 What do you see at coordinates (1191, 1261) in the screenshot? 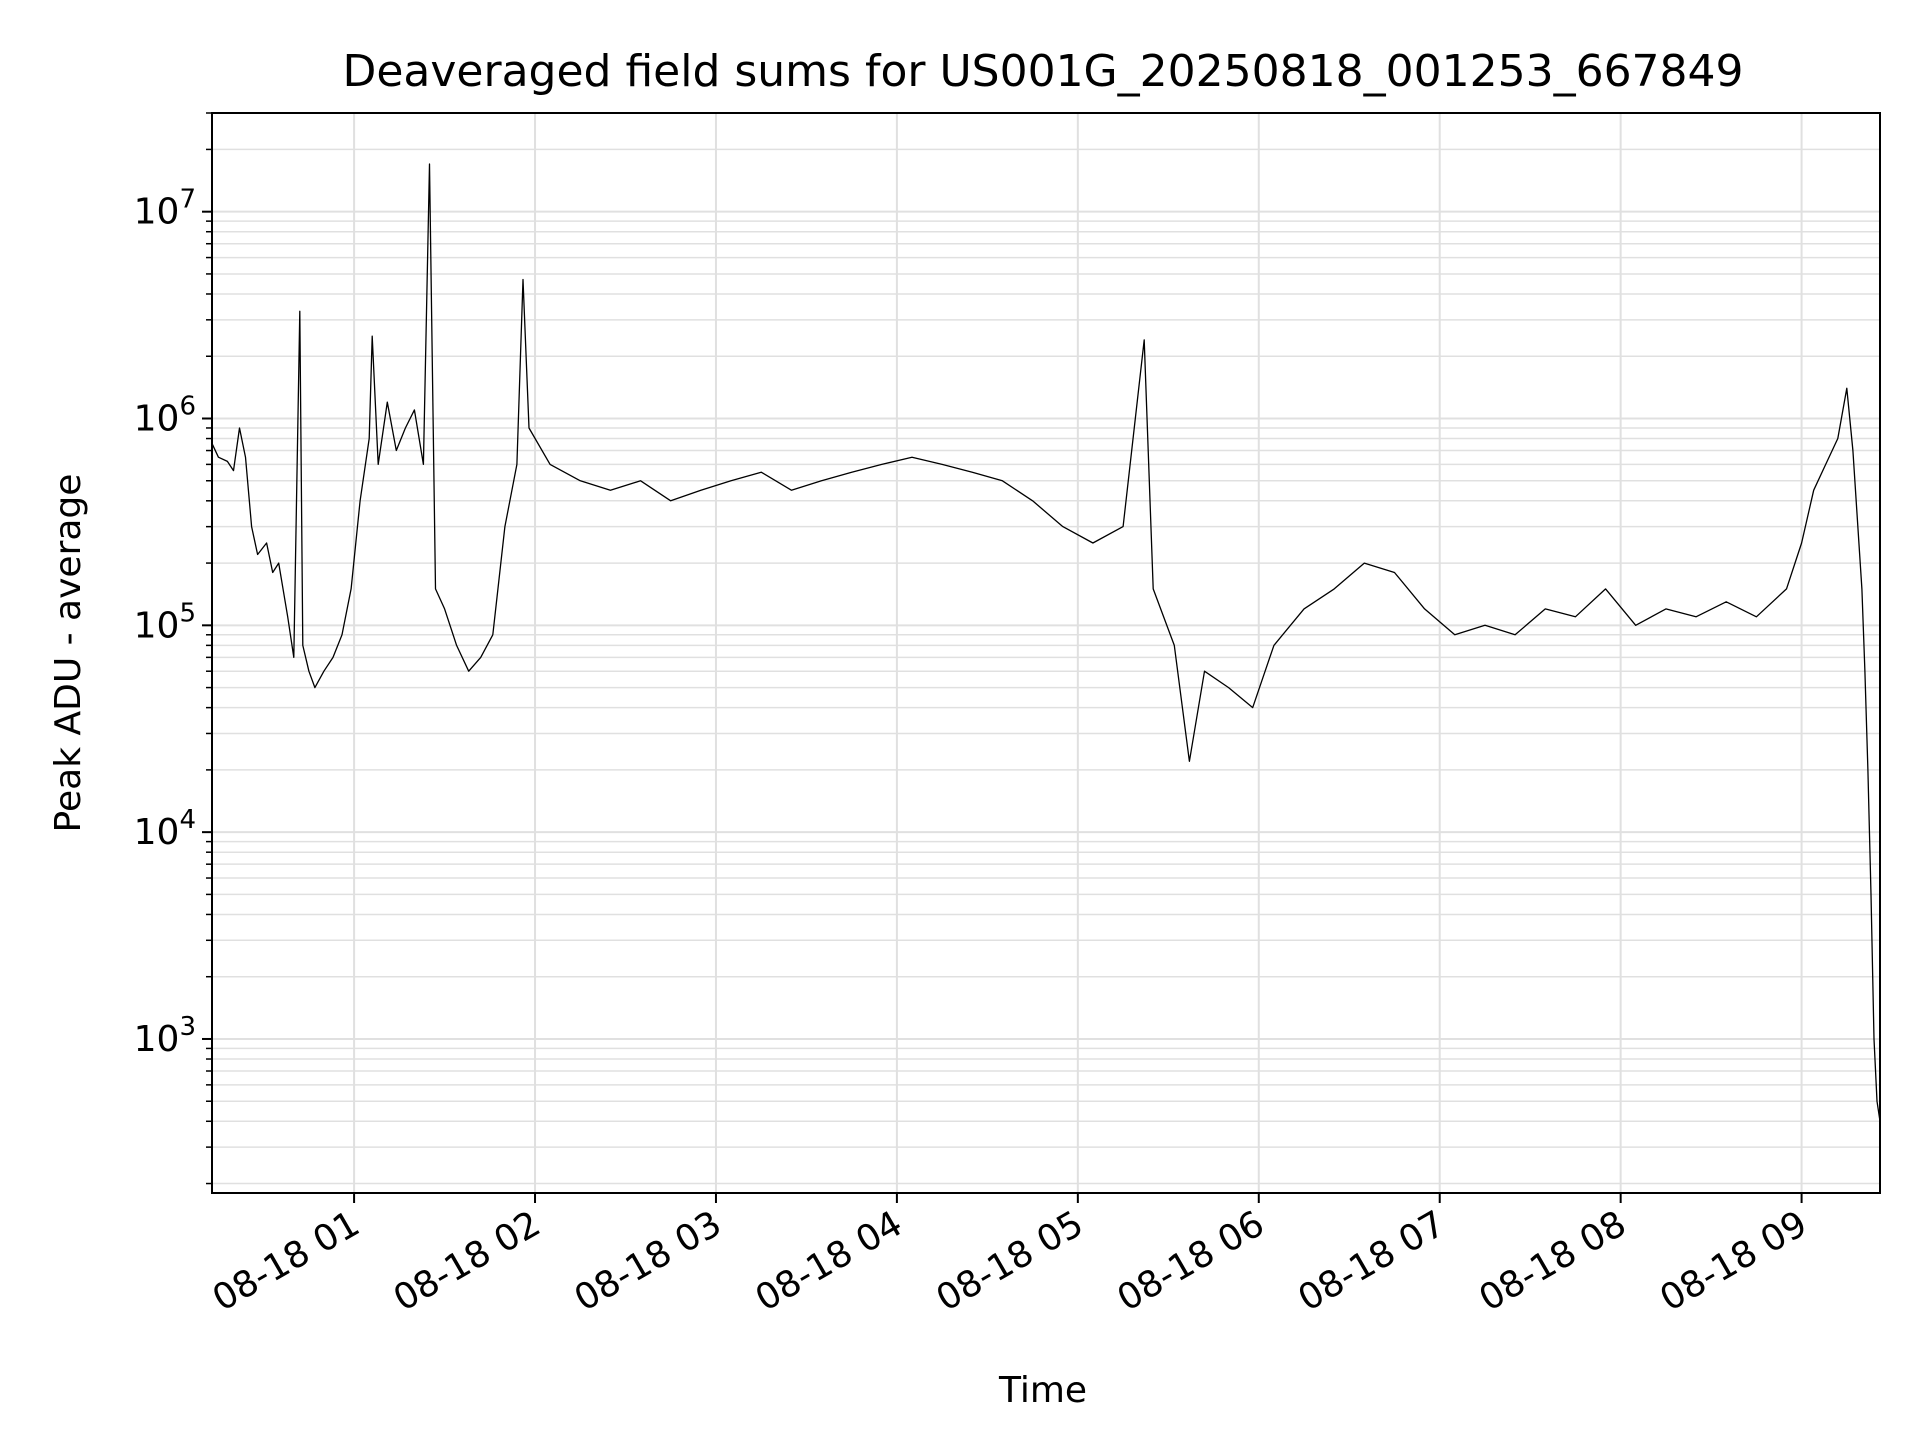
I see `x-tick-label: 08-18 06` at bounding box center [1191, 1261].